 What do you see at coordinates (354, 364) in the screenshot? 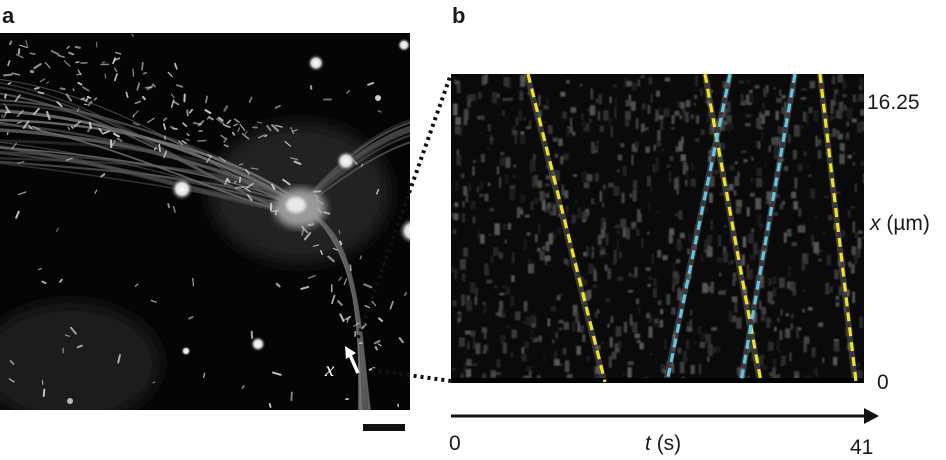
I see `arrow-icon` at bounding box center [354, 364].